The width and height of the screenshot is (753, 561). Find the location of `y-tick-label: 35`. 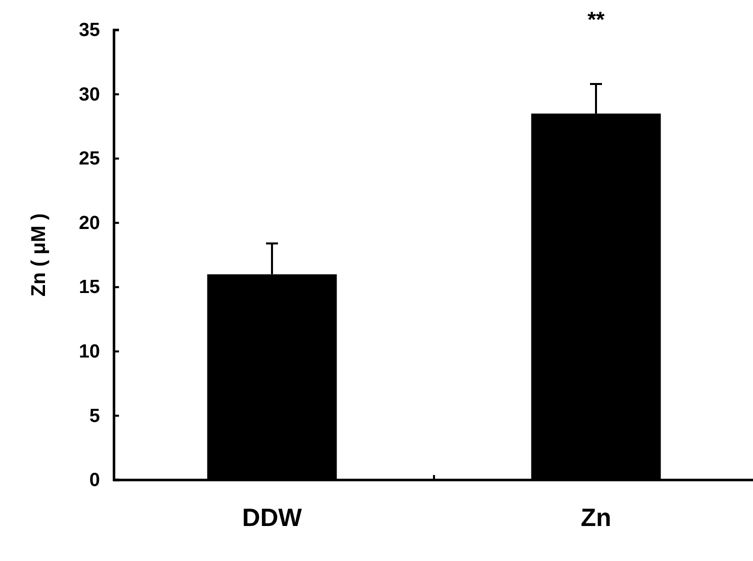

y-tick-label: 35 is located at coordinates (89, 31).